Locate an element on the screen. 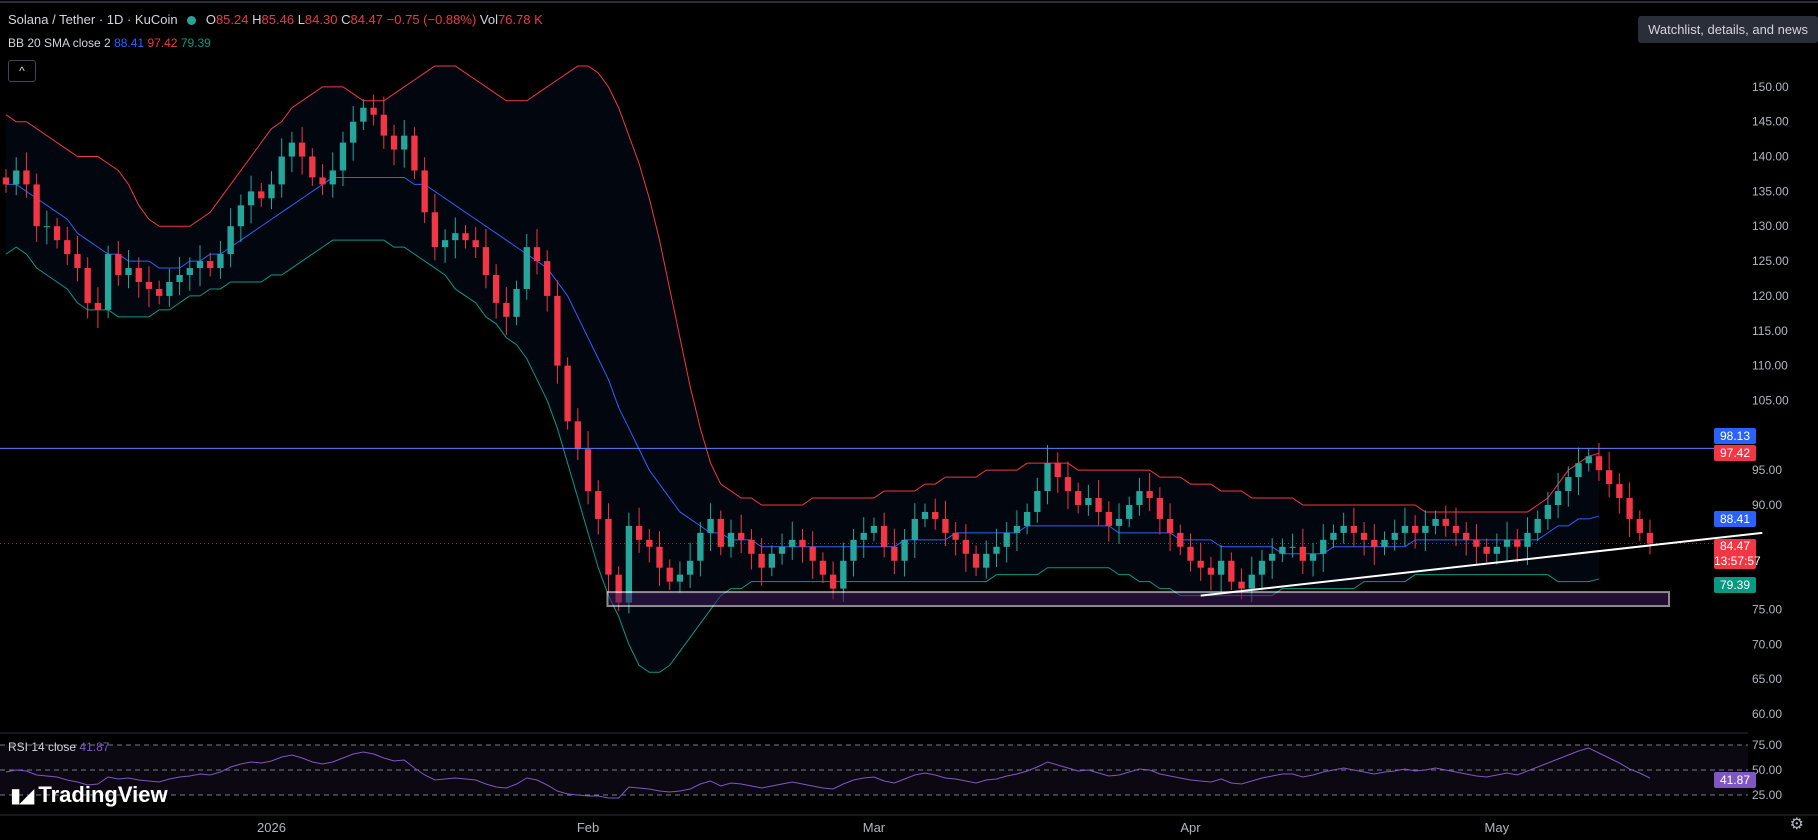  change-value: −0.75 (−0.88%) is located at coordinates (431, 19).